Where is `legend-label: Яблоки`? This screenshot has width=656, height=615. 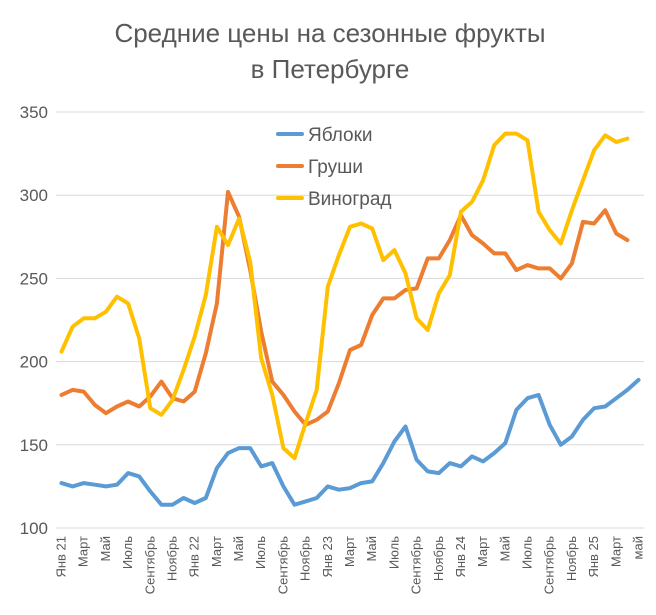 legend-label: Яблоки is located at coordinates (340, 135).